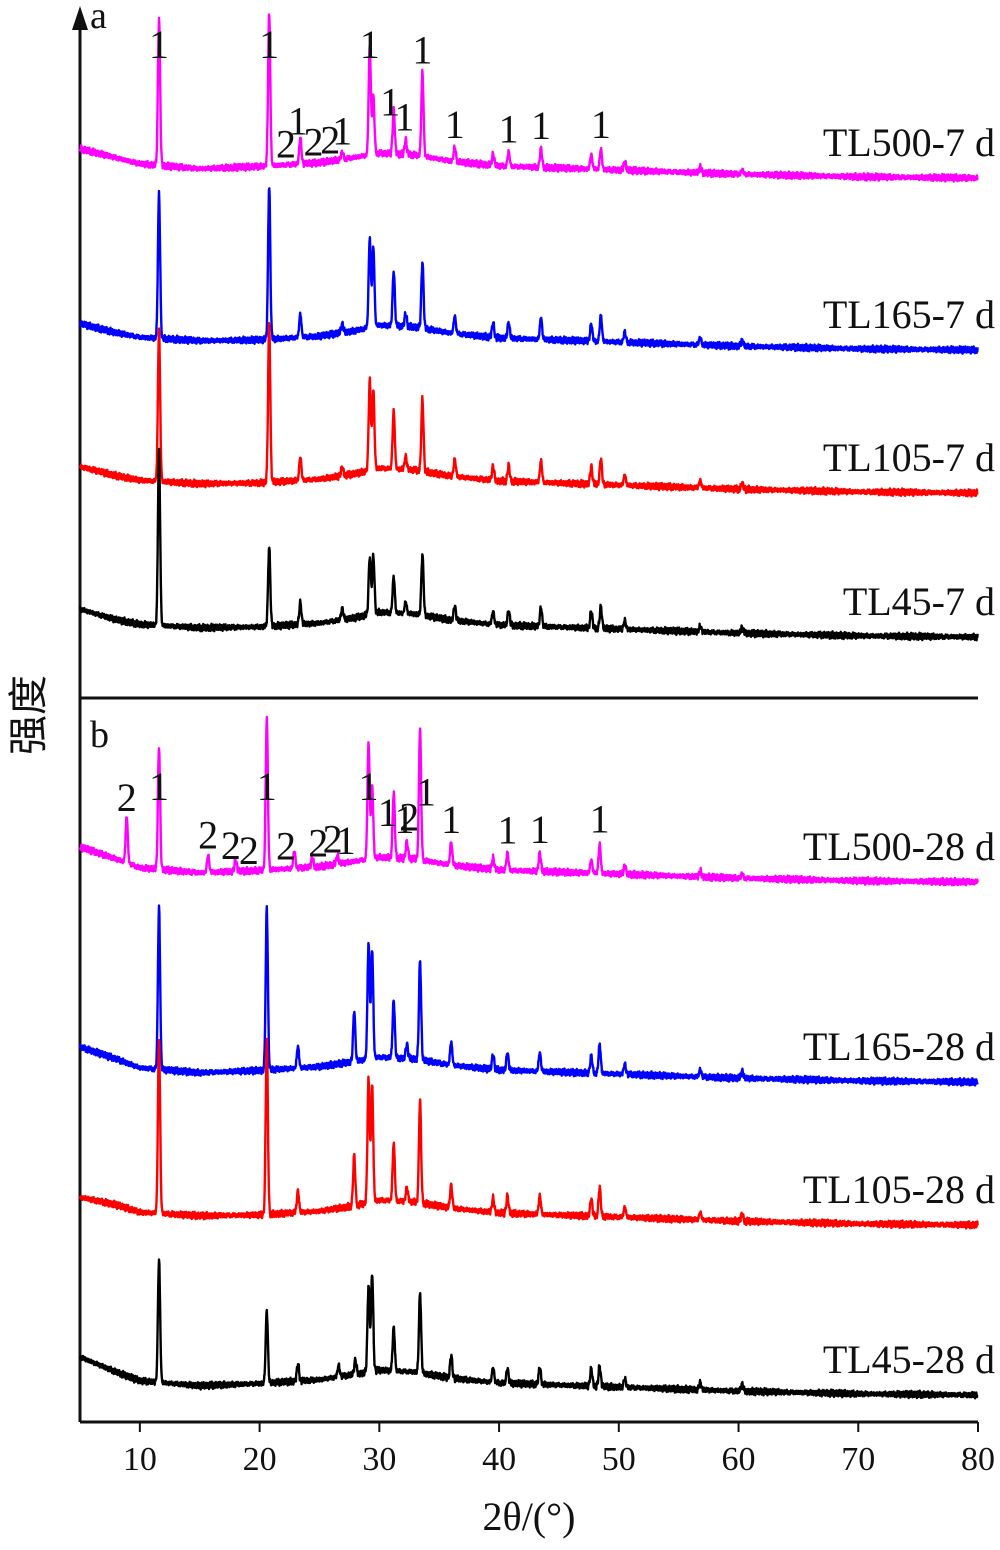  I want to click on y-axis-arrow, so click(80, 18).